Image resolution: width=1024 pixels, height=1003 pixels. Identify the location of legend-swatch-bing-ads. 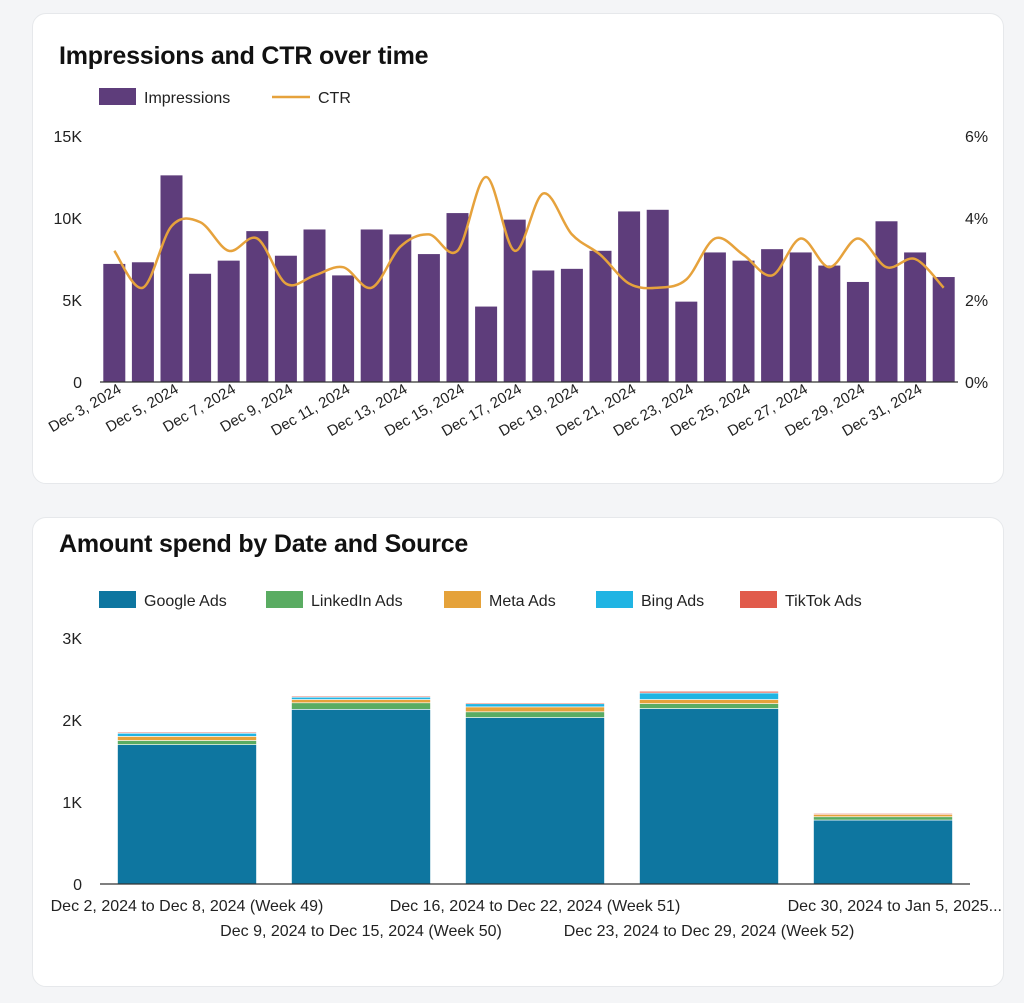
(614, 599).